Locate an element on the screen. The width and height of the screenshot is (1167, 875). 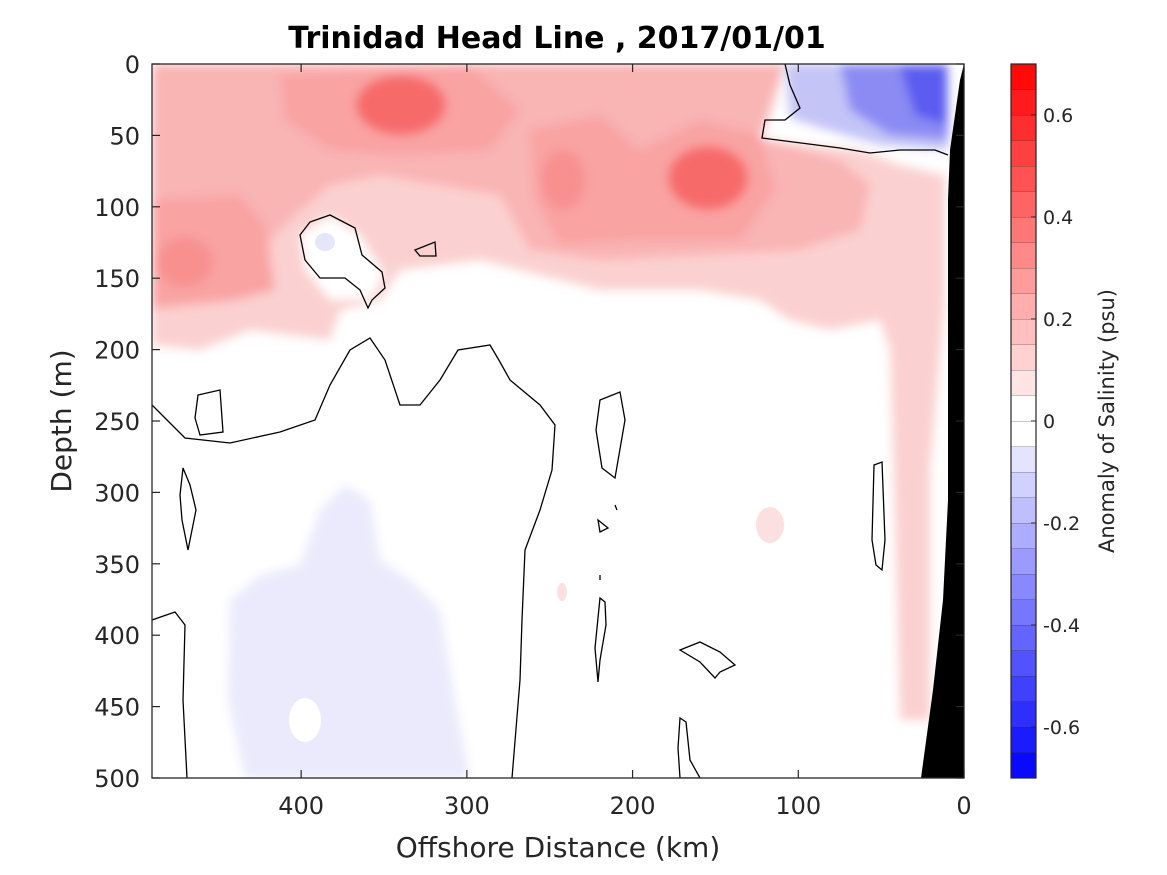
y-tick-label: 400 is located at coordinates (117, 636).